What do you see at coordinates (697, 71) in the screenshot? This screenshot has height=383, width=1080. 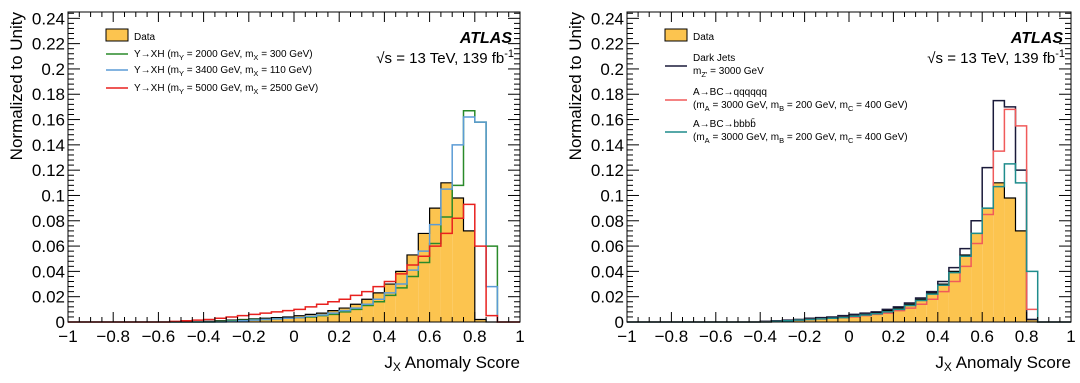 I see `legend-label-2-line-2-part-0: m` at bounding box center [697, 71].